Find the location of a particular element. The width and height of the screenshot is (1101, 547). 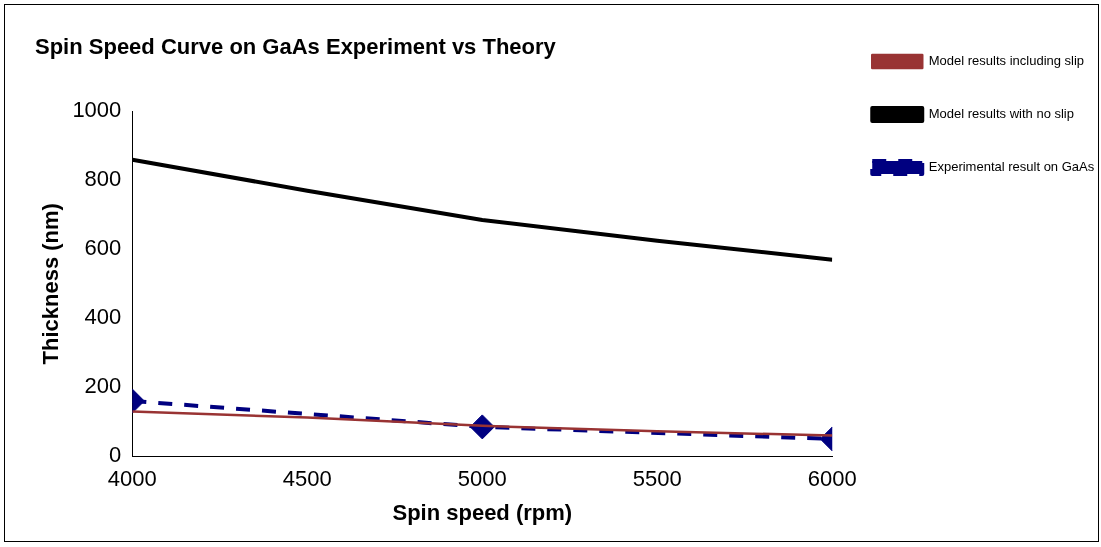

legend-label: Experimental result on GaAs is located at coordinates (1011, 167).